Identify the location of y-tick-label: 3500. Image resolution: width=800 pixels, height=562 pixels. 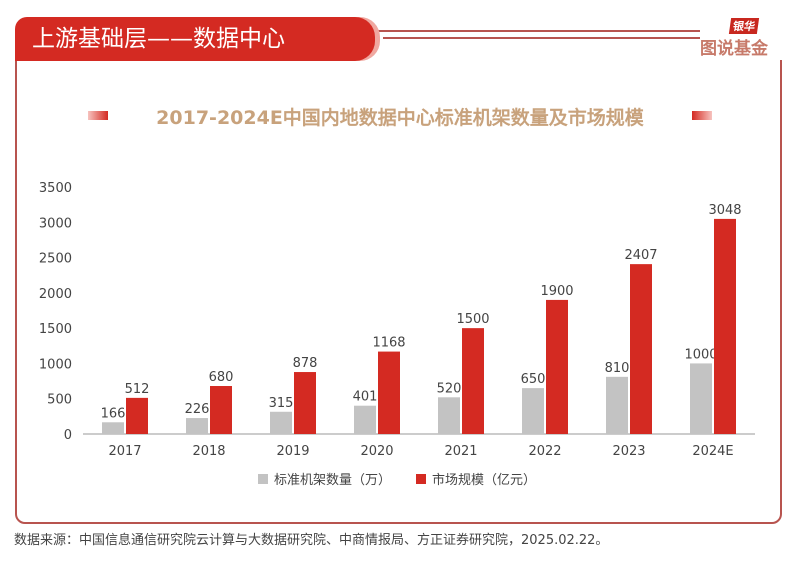
(55, 188).